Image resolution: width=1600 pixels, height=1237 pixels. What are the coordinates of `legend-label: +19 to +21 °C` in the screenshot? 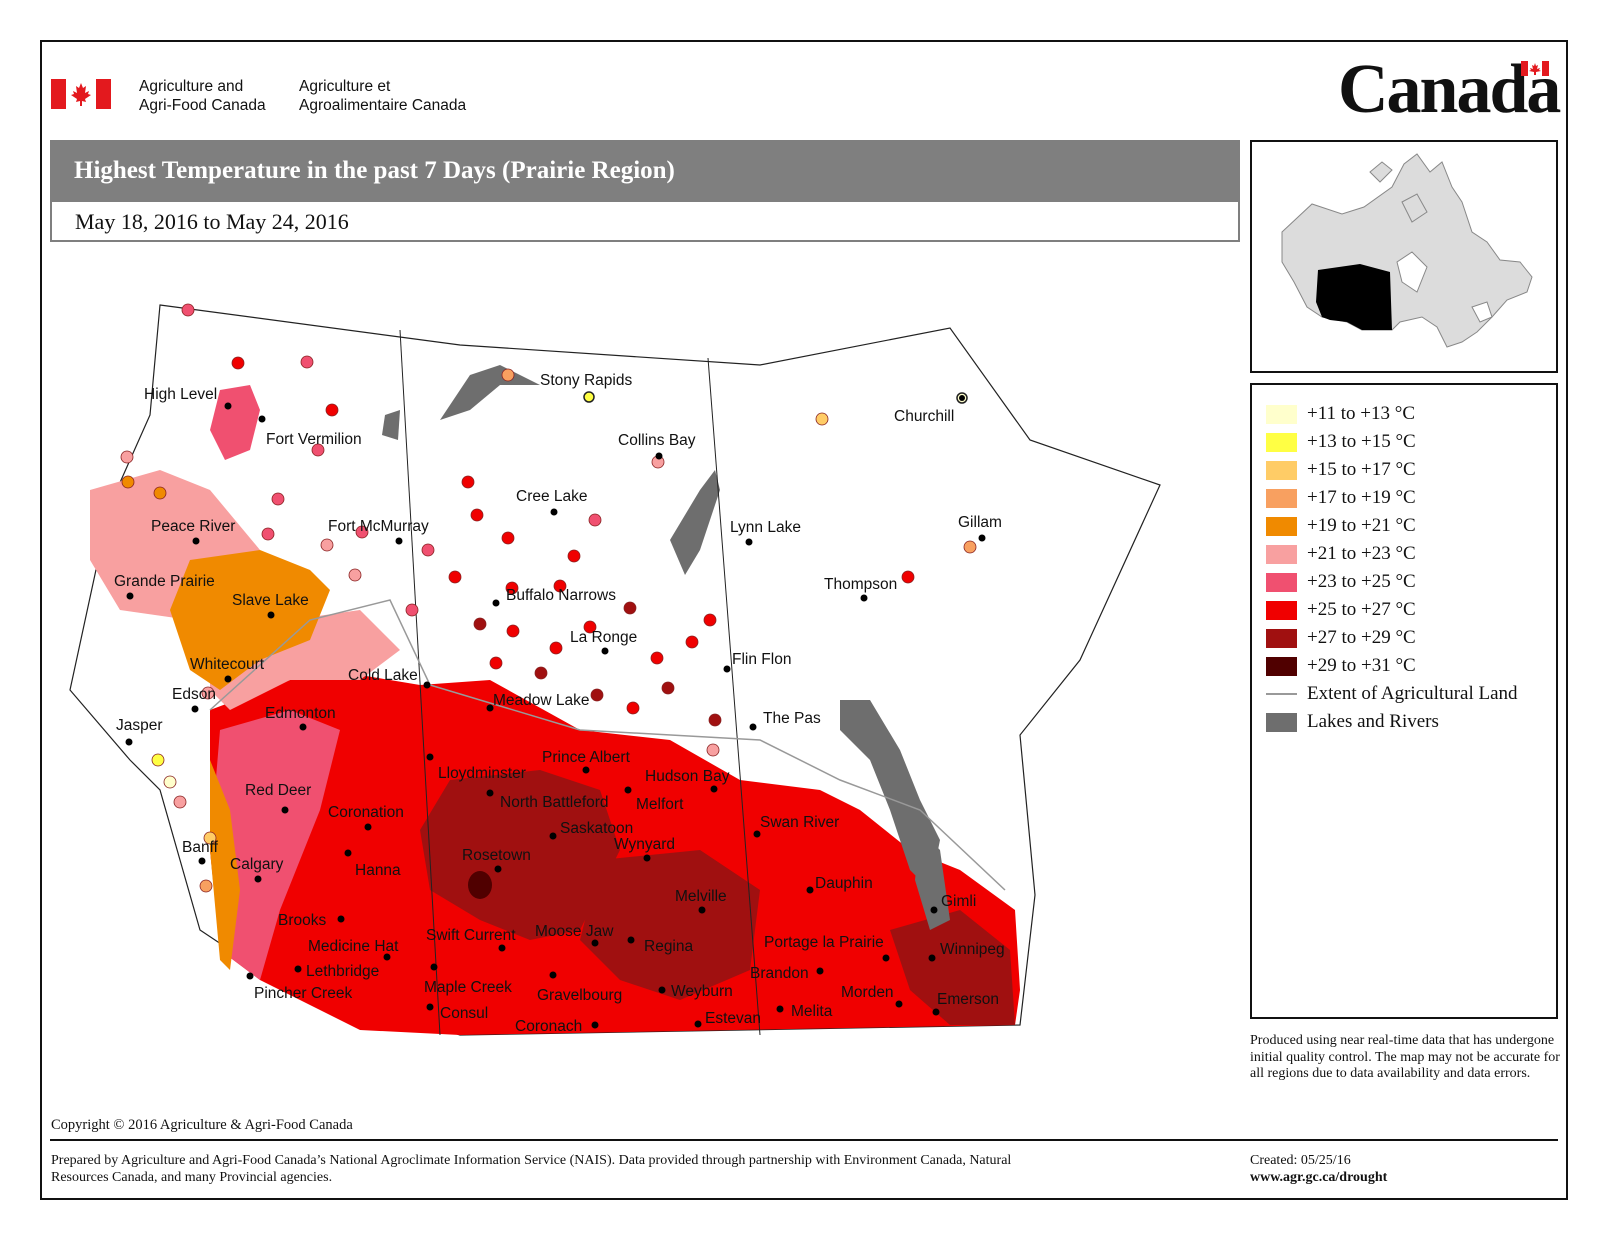 It's located at (1361, 525).